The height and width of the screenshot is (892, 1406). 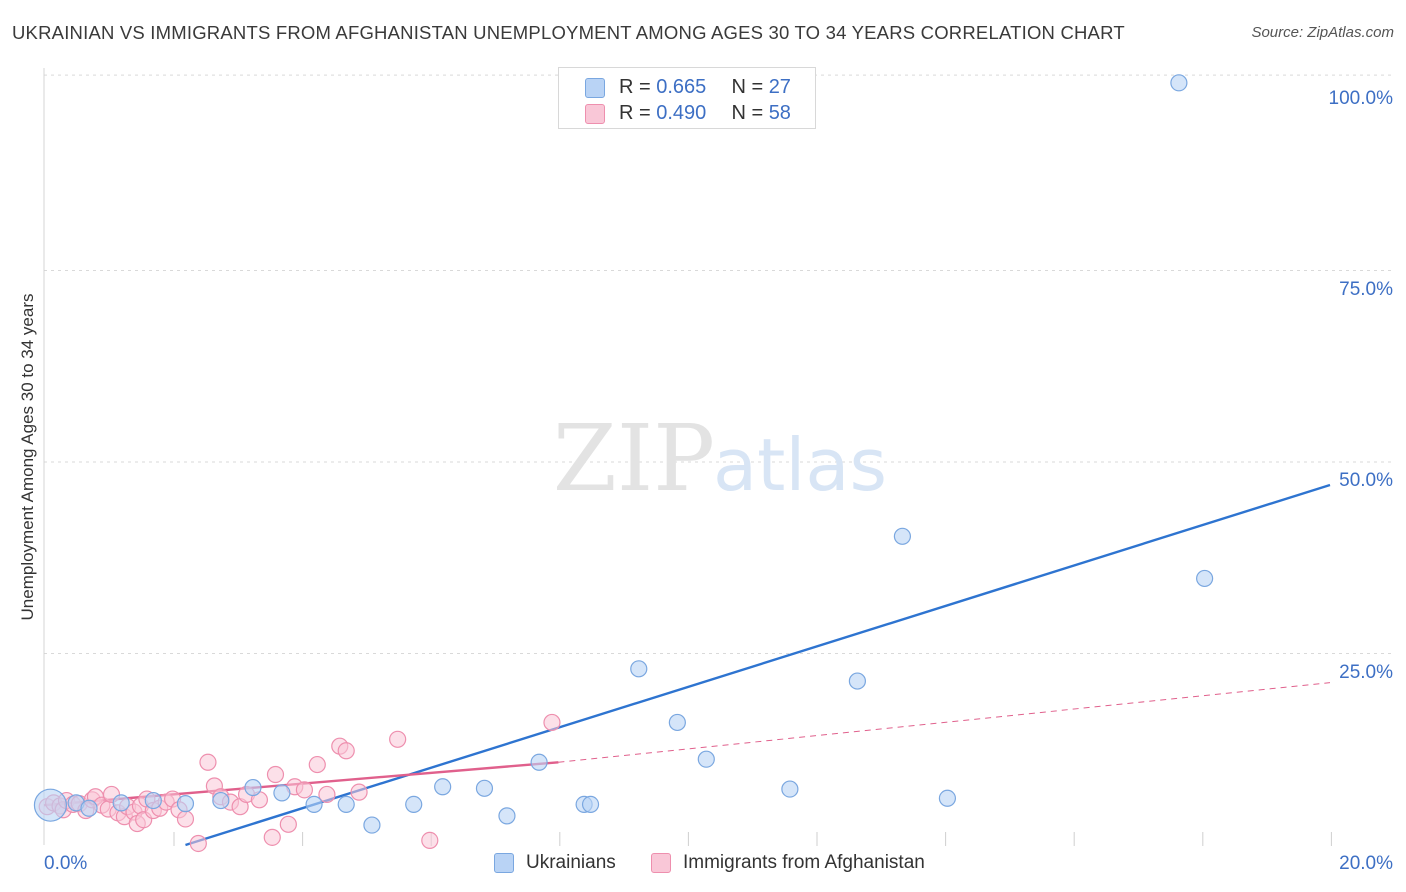 I want to click on y-tick-label: 100.0%, so click(x=1361, y=98).